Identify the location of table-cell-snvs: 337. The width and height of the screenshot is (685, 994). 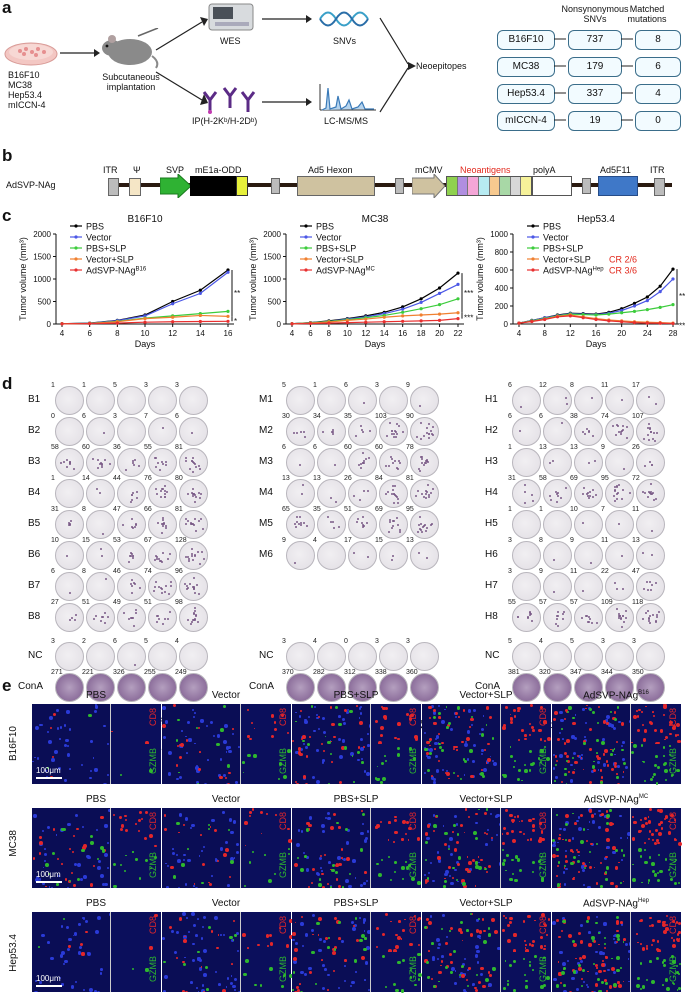
(595, 94).